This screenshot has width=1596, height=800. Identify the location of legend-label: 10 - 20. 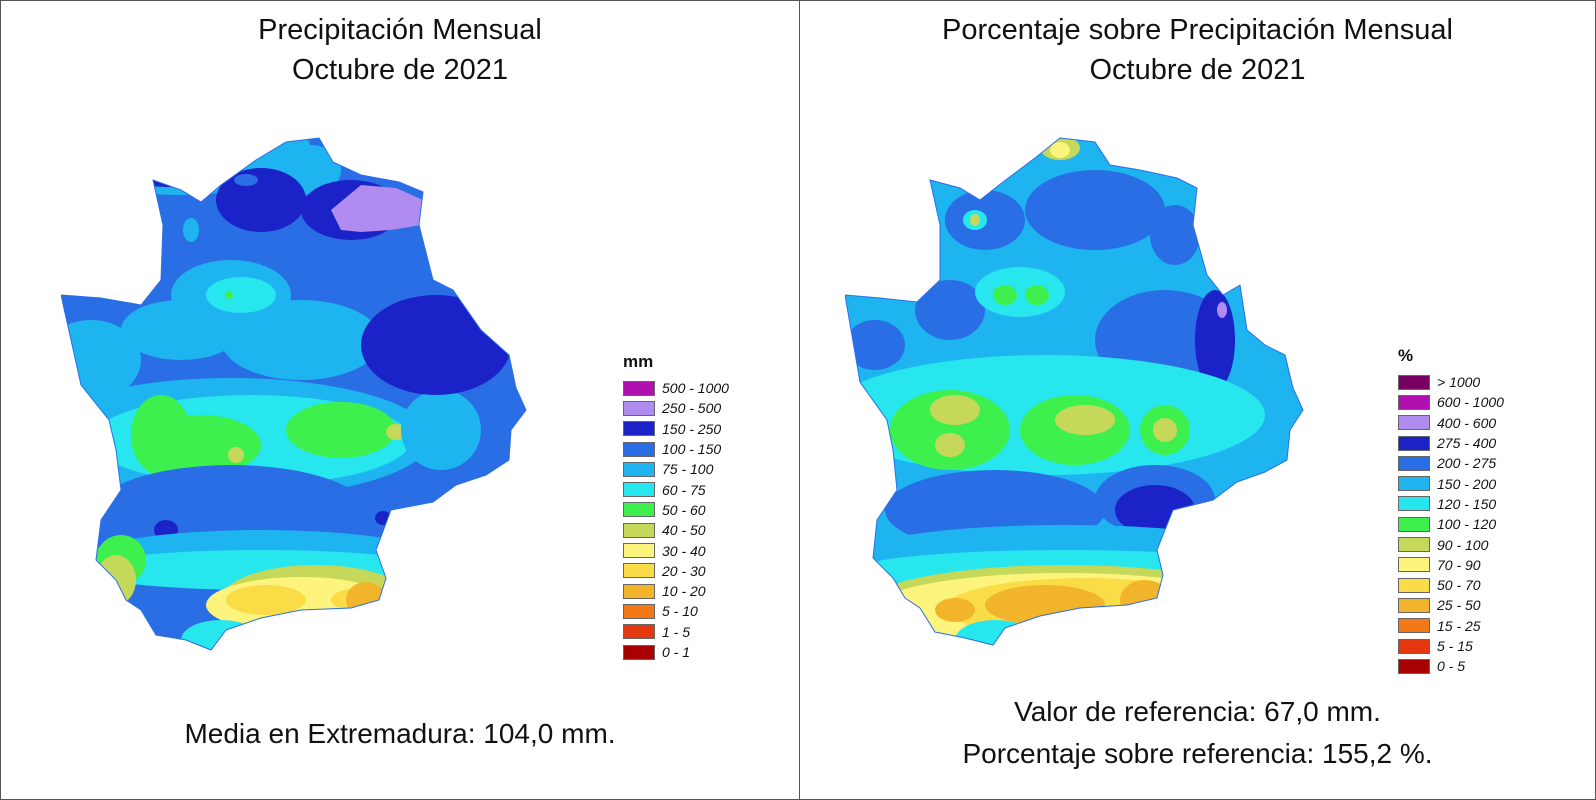
(684, 591).